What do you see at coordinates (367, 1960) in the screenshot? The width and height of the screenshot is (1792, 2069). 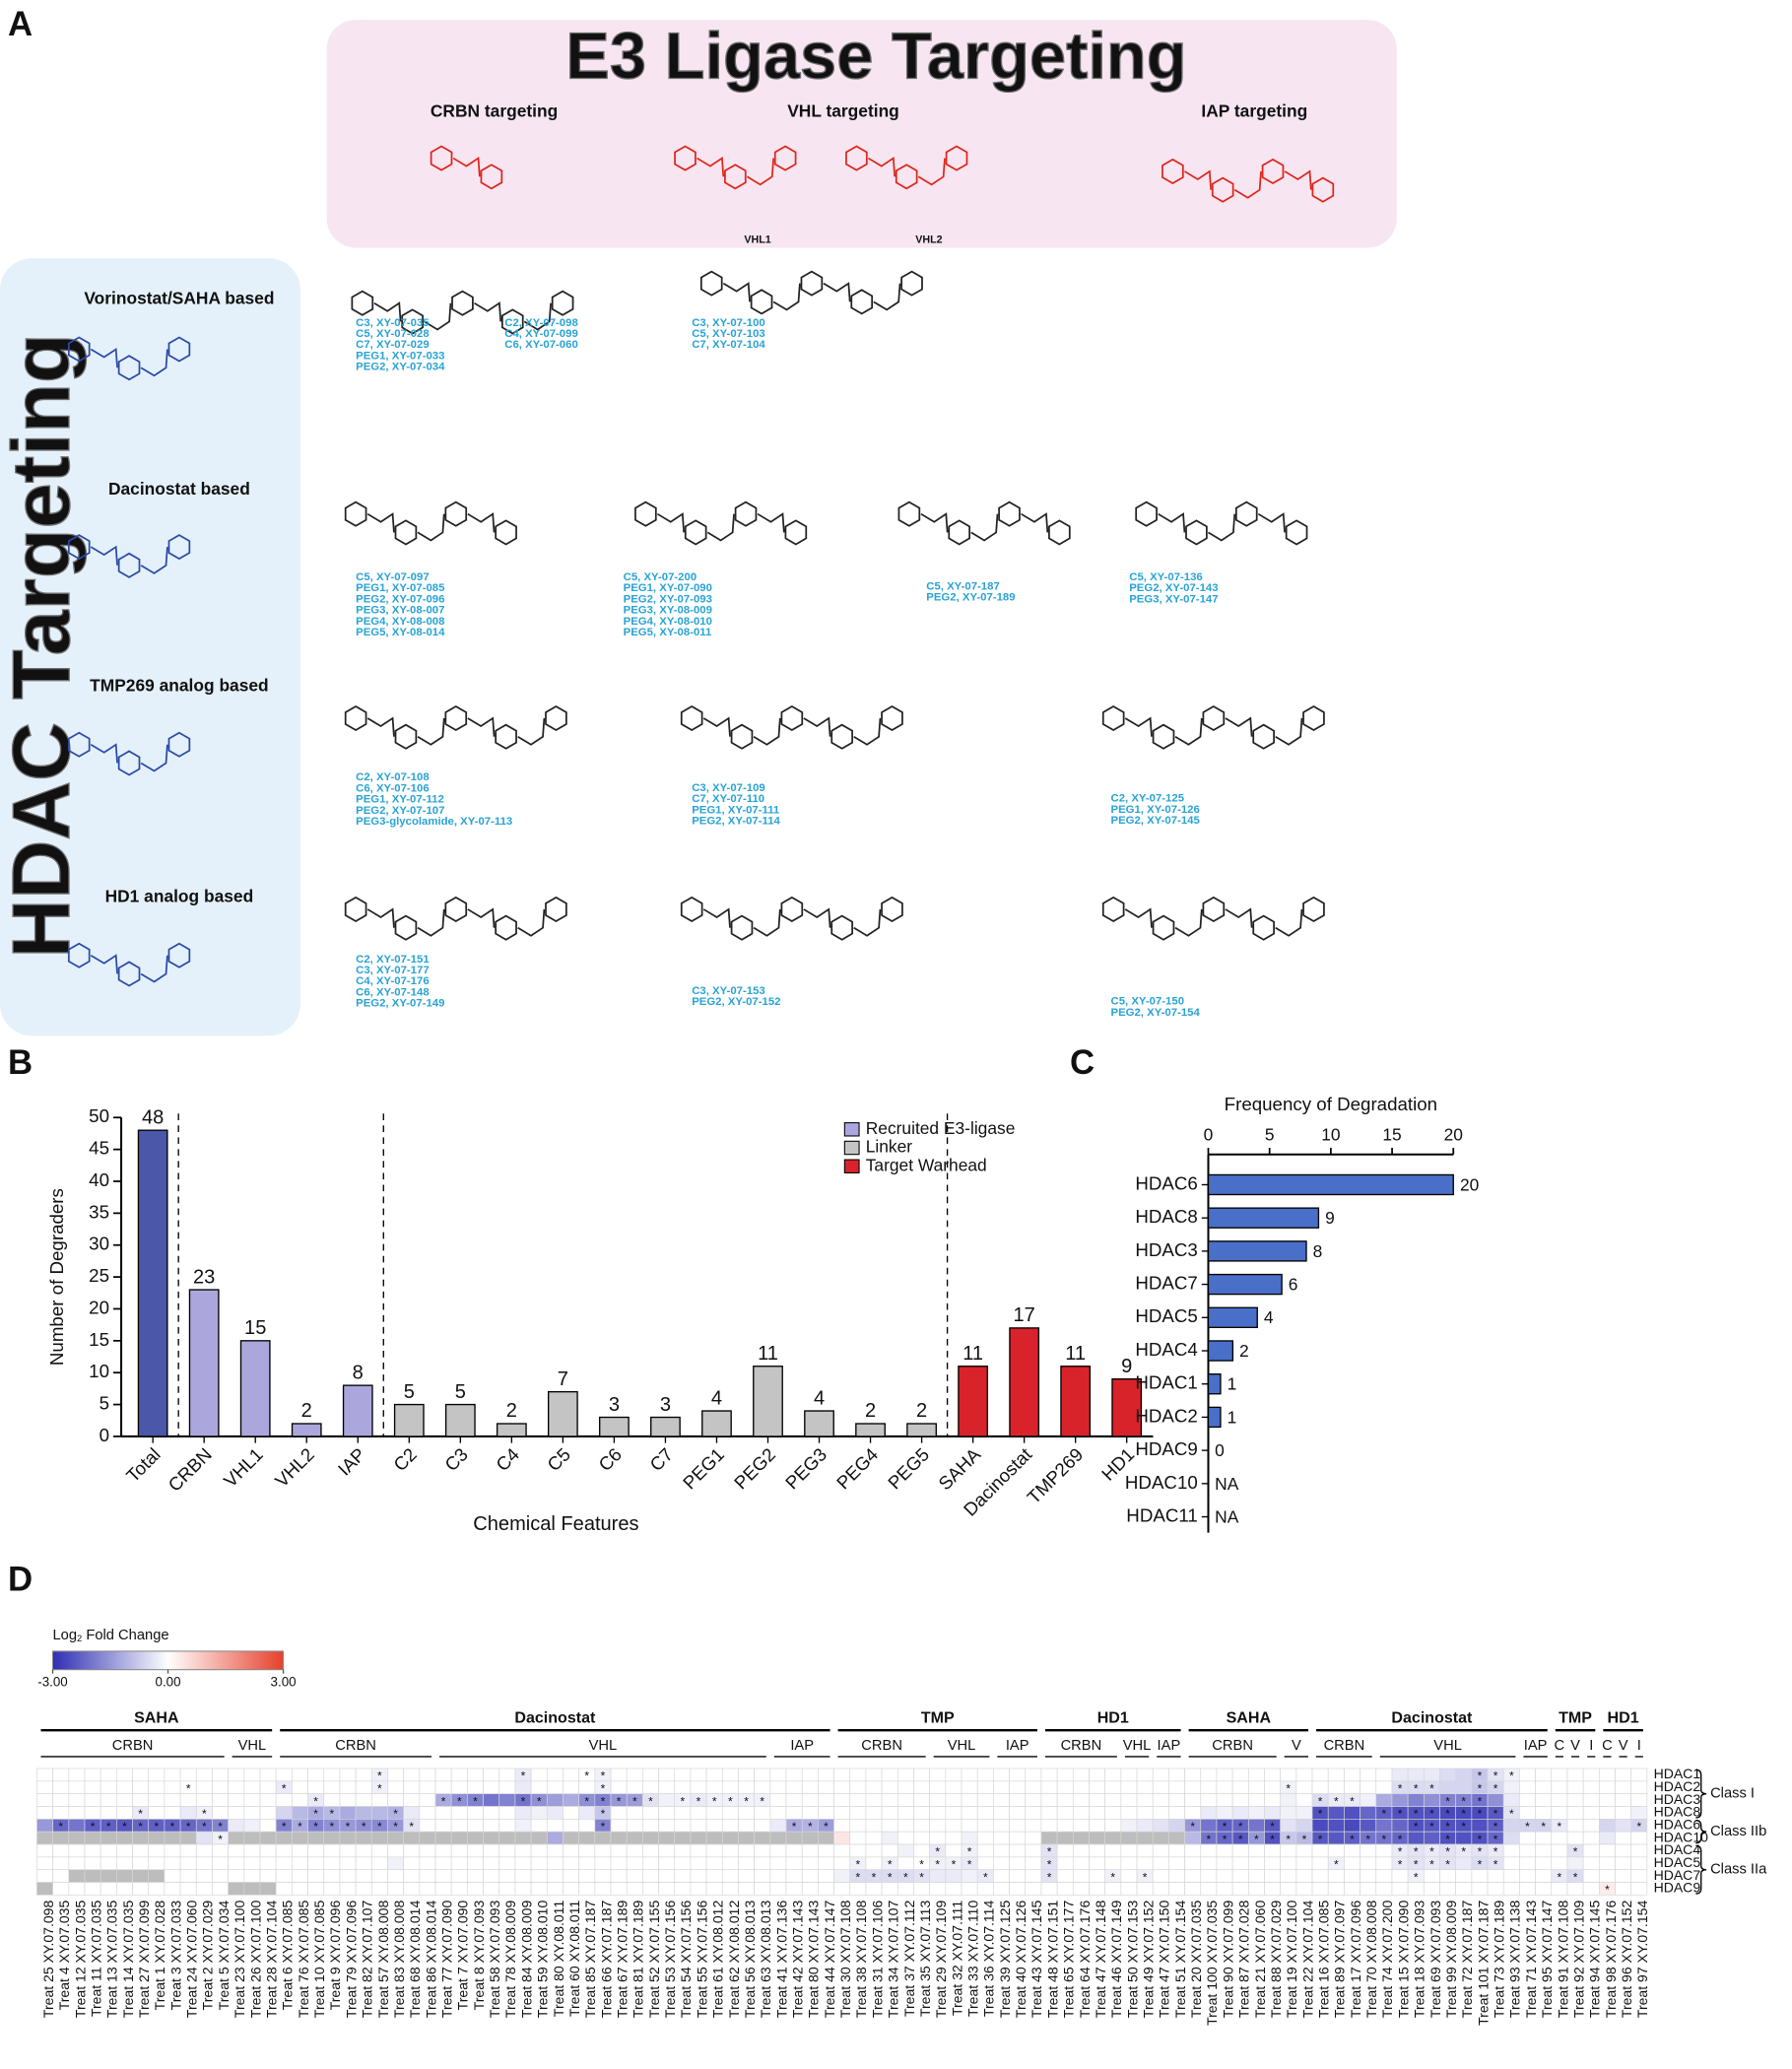 I see `column-label: Treat 82 XY.07.107` at bounding box center [367, 1960].